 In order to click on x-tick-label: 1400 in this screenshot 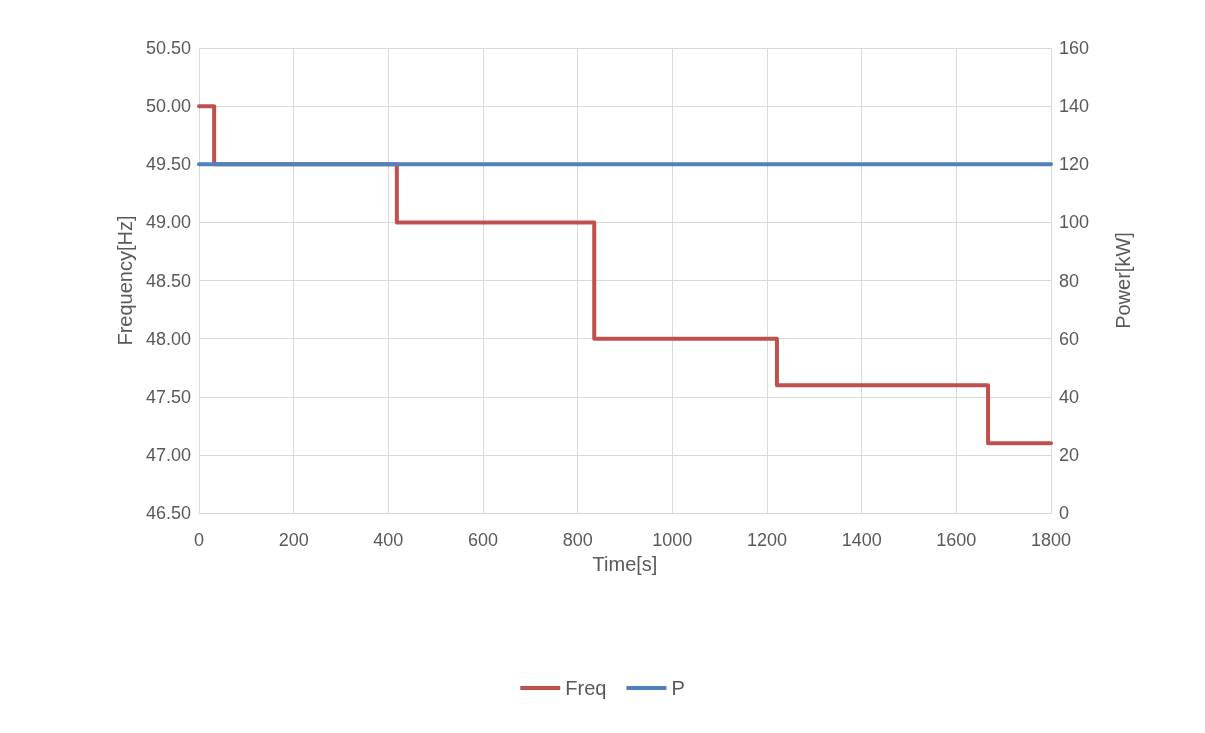, I will do `click(861, 540)`.